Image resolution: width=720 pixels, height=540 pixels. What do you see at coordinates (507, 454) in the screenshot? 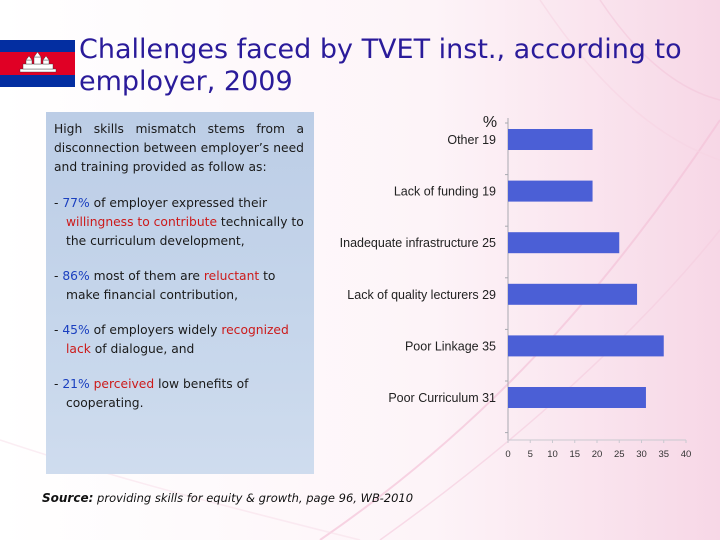
I see `x-tick-label: 0` at bounding box center [507, 454].